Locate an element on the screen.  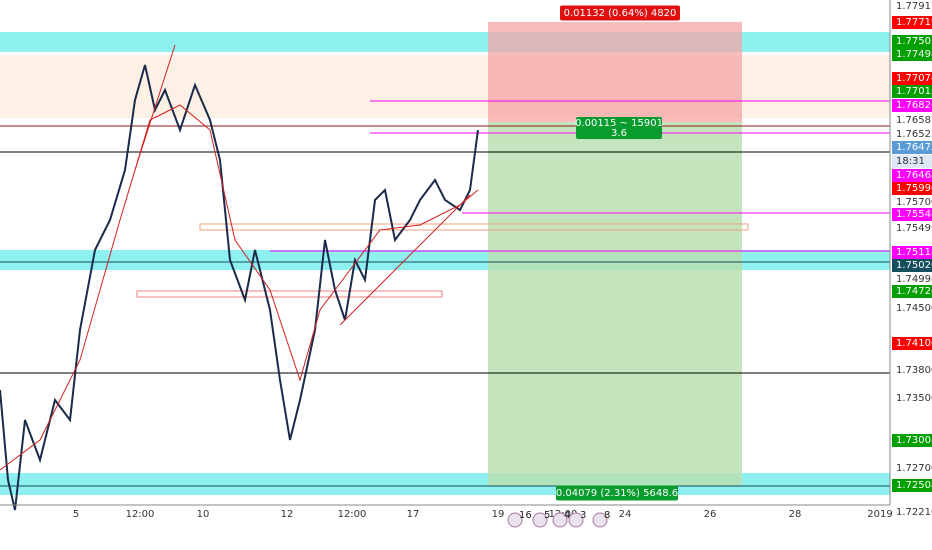
time-label: 10 is located at coordinates (203, 514).